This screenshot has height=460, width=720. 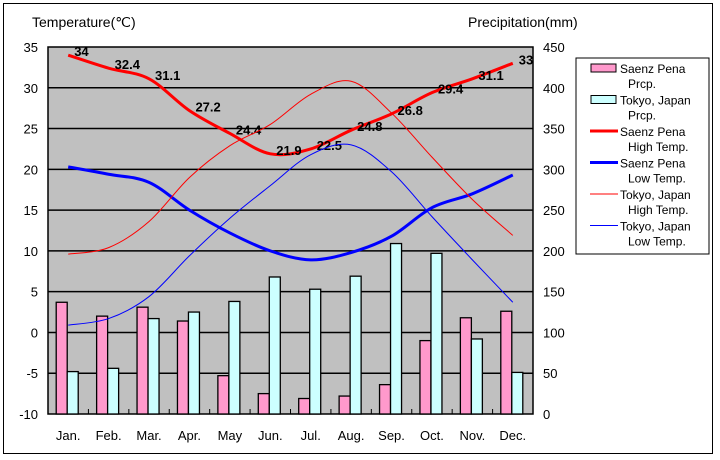 What do you see at coordinates (391, 435) in the screenshot?
I see `x-tick-label: Sep.` at bounding box center [391, 435].